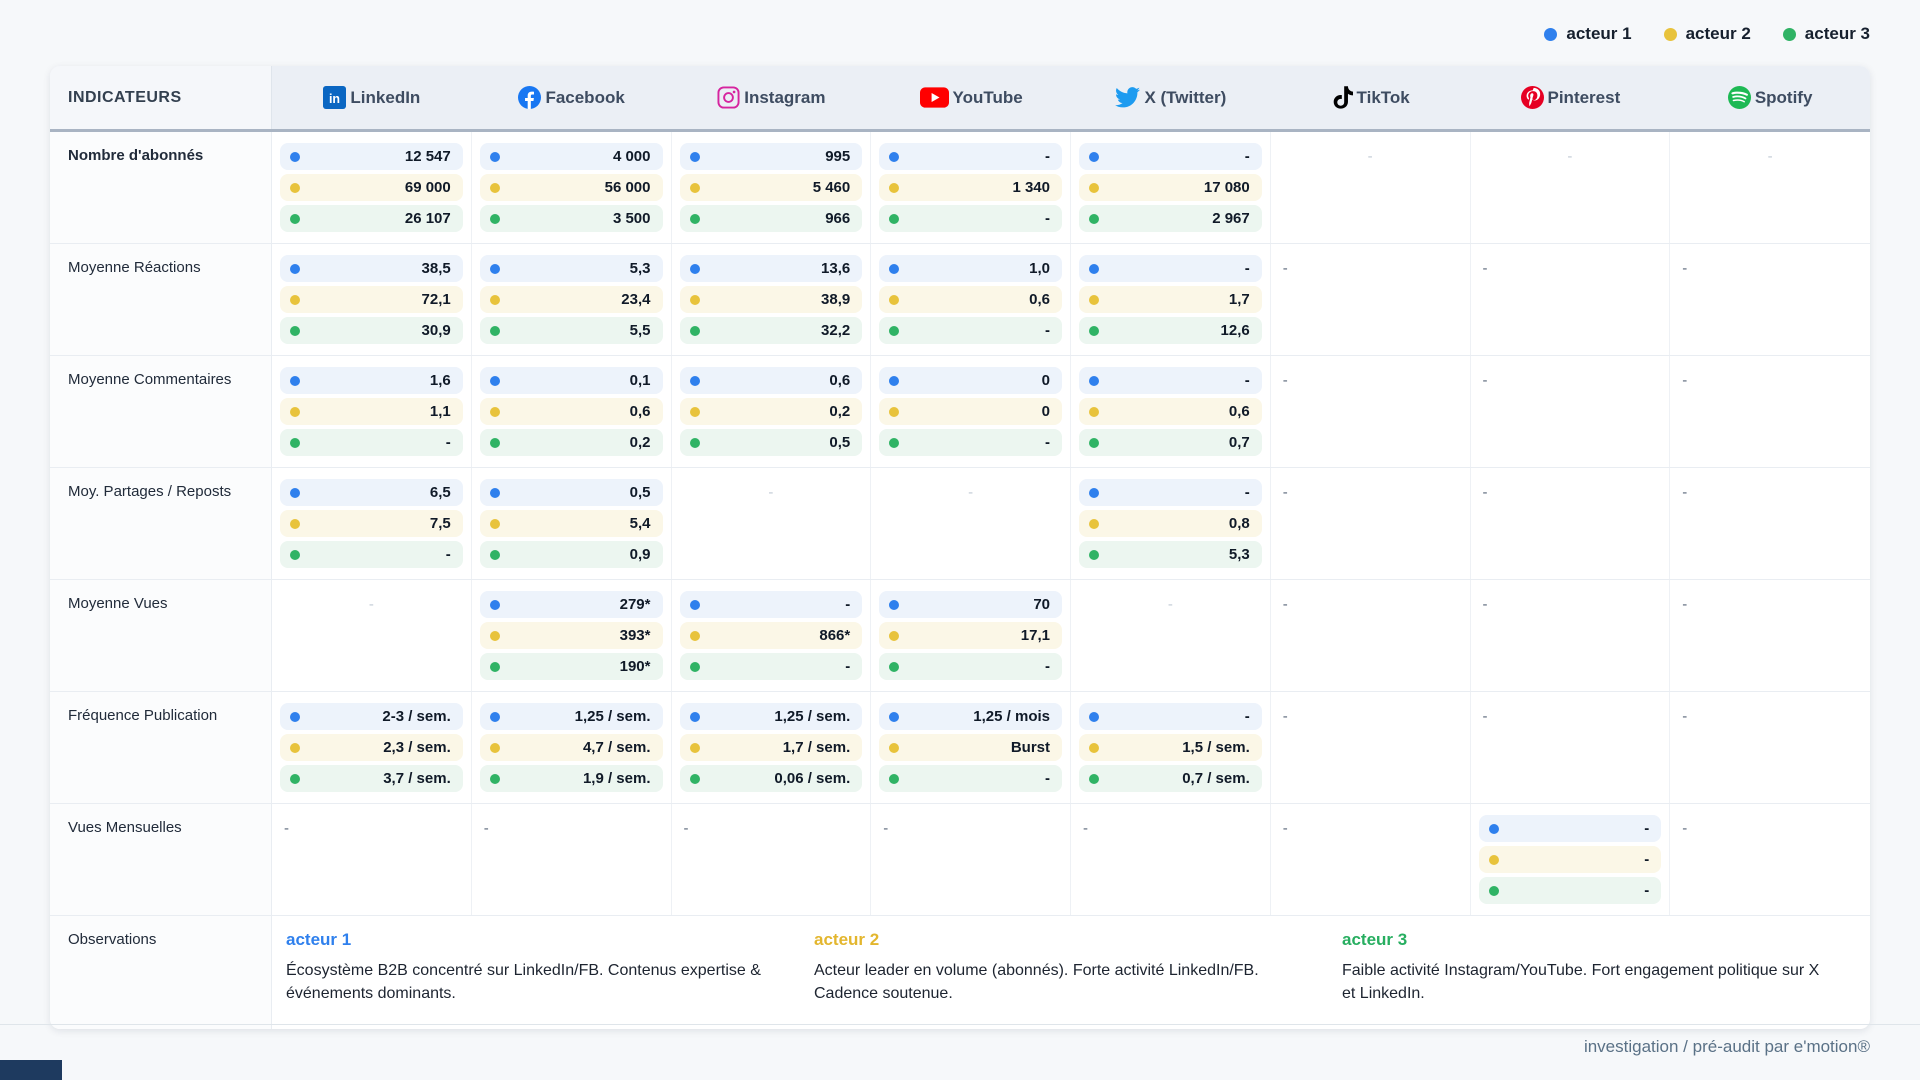  Describe the element at coordinates (530, 97) in the screenshot. I see `facebook-icon` at that location.